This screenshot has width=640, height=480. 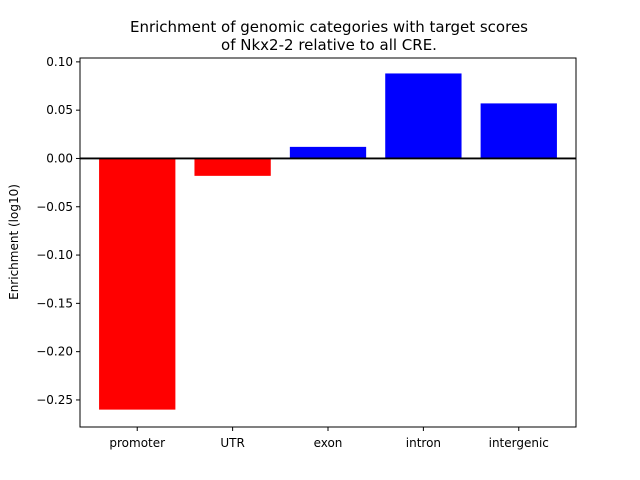 What do you see at coordinates (137, 443) in the screenshot?
I see `x-tick-label: promoter` at bounding box center [137, 443].